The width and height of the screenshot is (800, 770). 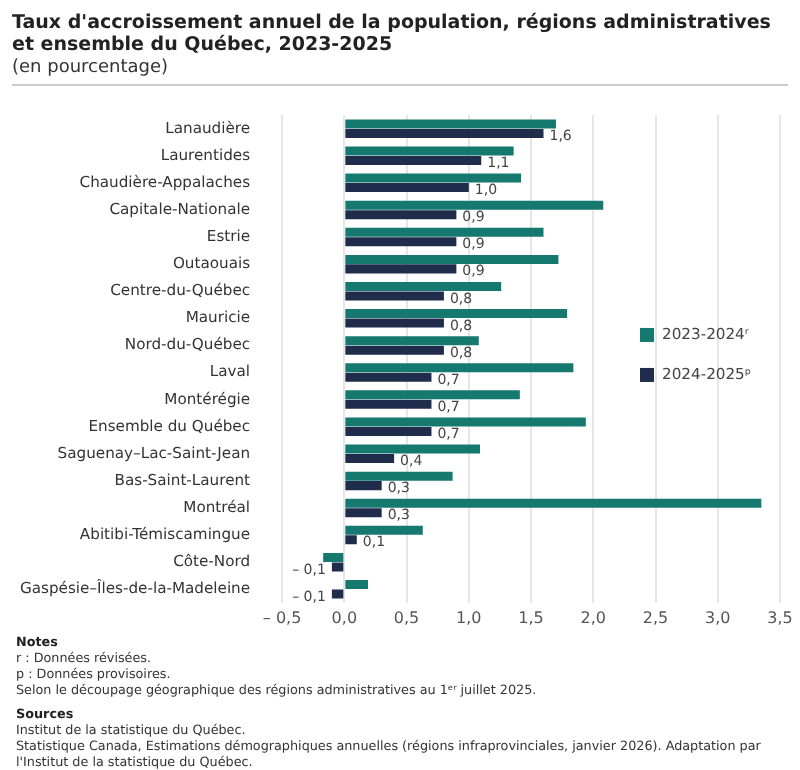 I want to click on x-tick-label: 3,0, so click(x=718, y=617).